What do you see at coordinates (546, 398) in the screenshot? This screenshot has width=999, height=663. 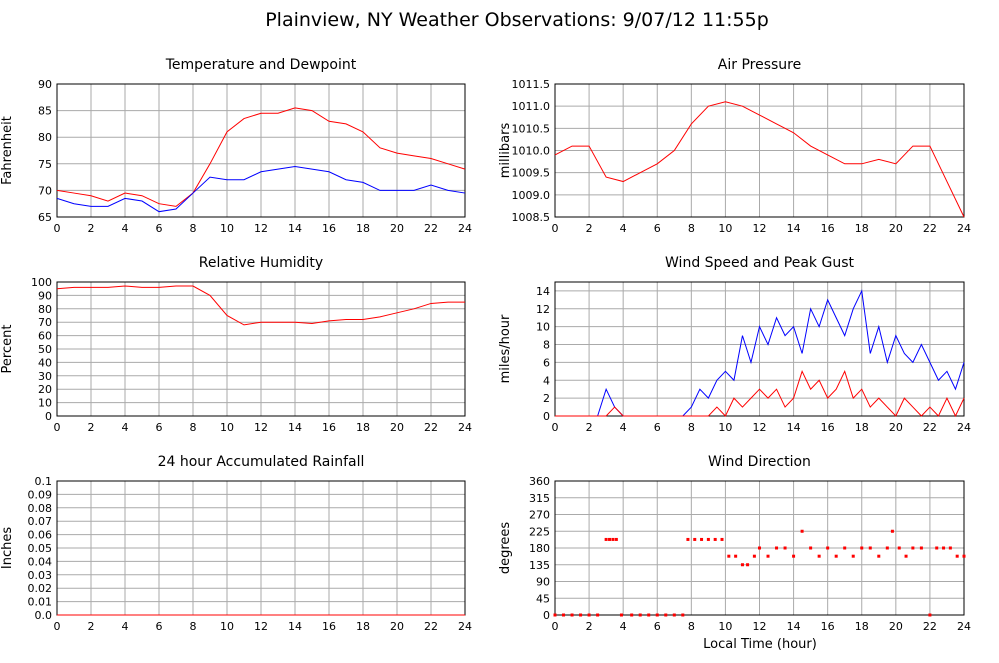 I see `y-tick-label: 2` at bounding box center [546, 398].